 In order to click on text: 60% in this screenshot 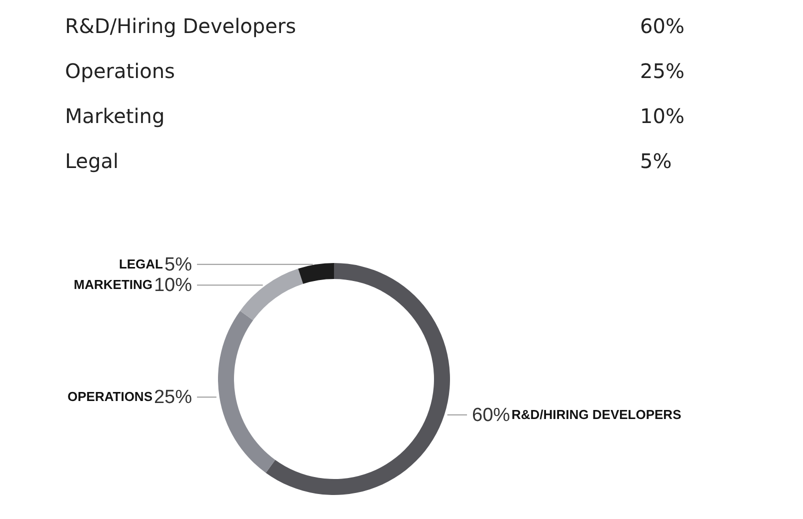, I will do `click(662, 26)`.